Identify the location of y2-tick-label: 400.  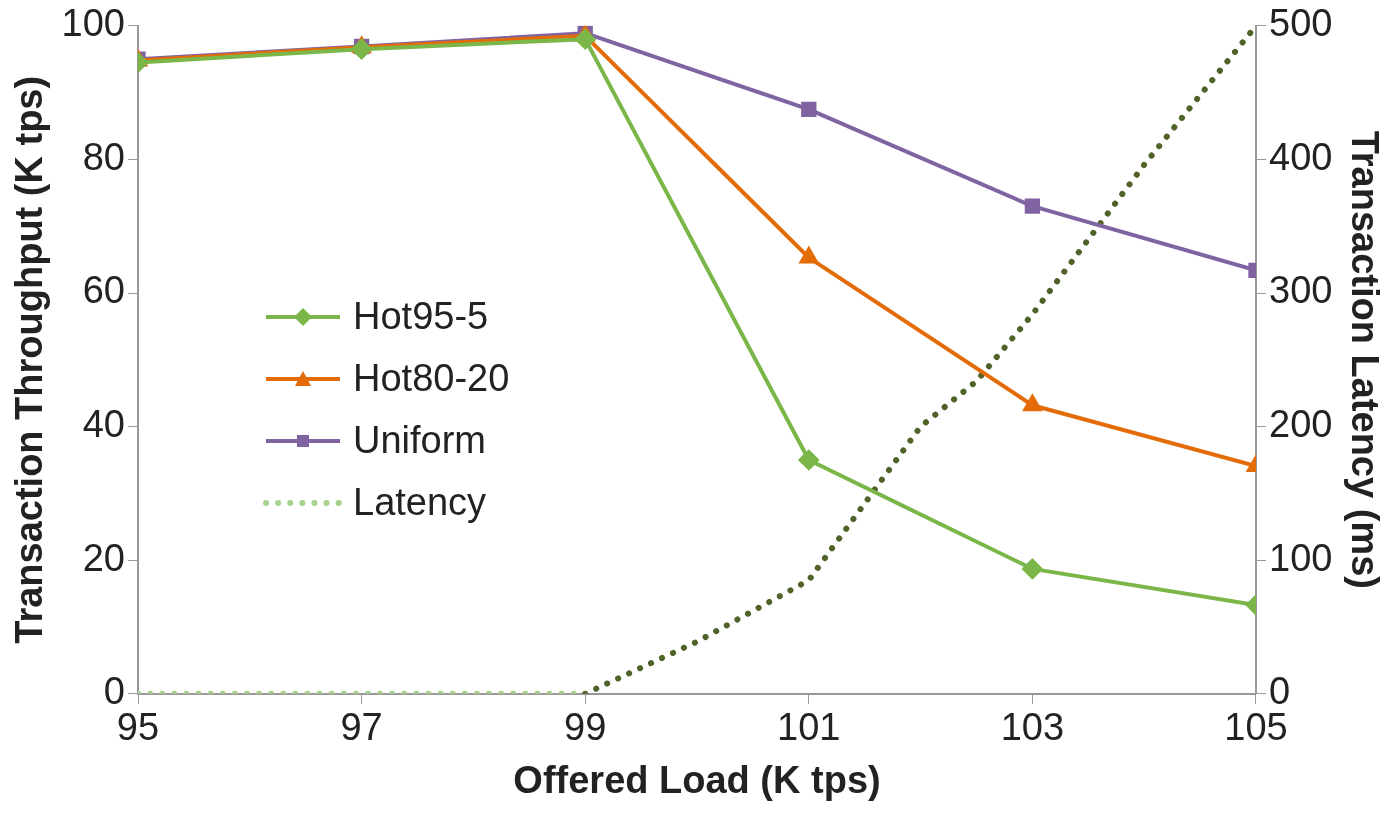
(1301, 156).